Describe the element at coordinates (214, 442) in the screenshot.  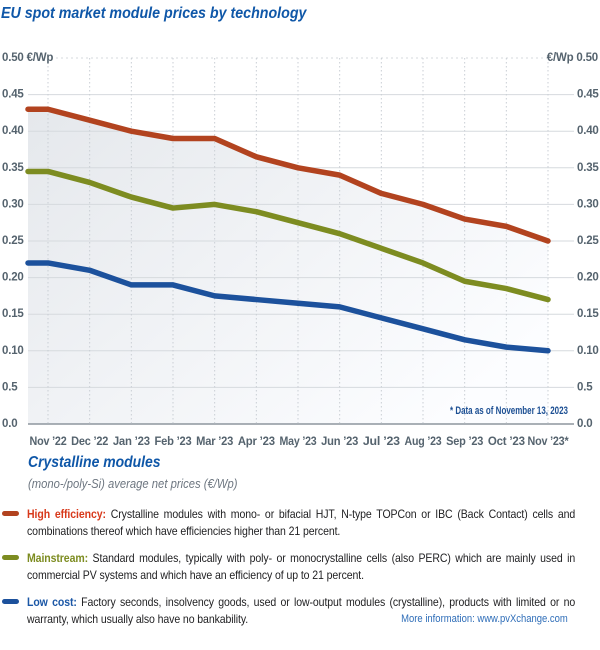
I see `svg-text: Mar ’23` at that location.